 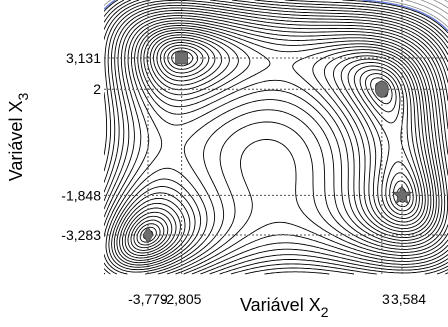 I want to click on y-tick-label: -1,848, so click(x=81, y=195).